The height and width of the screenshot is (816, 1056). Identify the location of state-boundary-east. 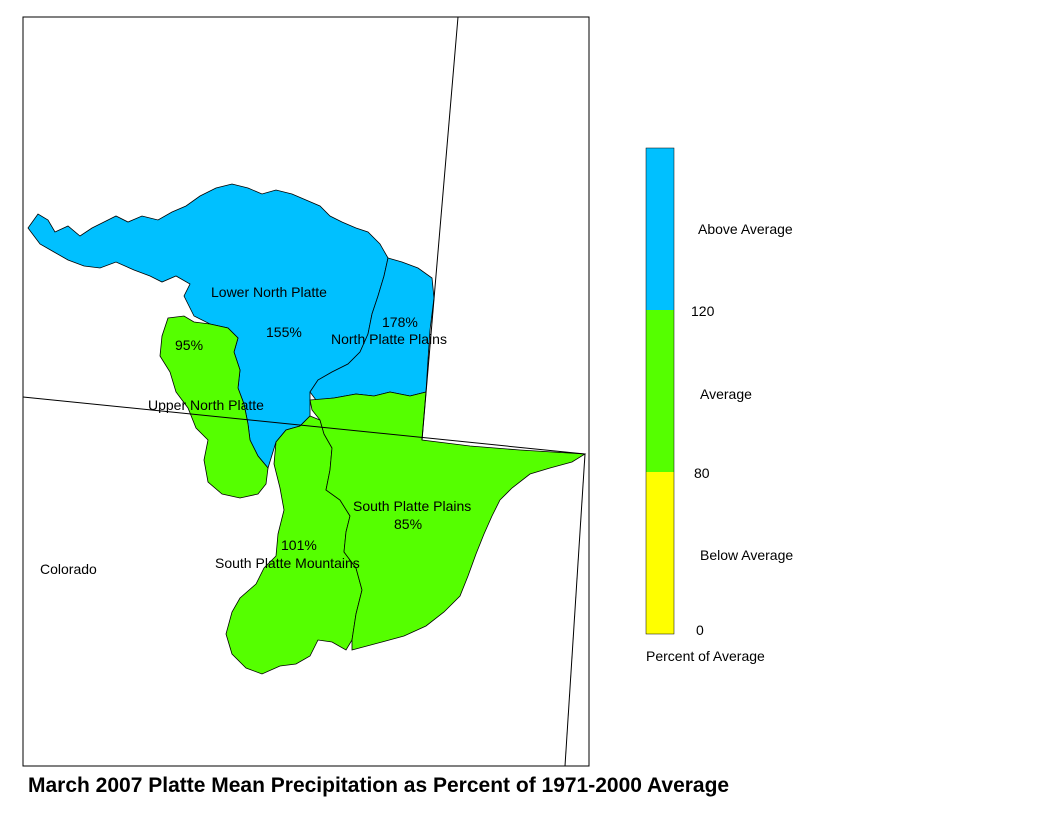
(440, 228).